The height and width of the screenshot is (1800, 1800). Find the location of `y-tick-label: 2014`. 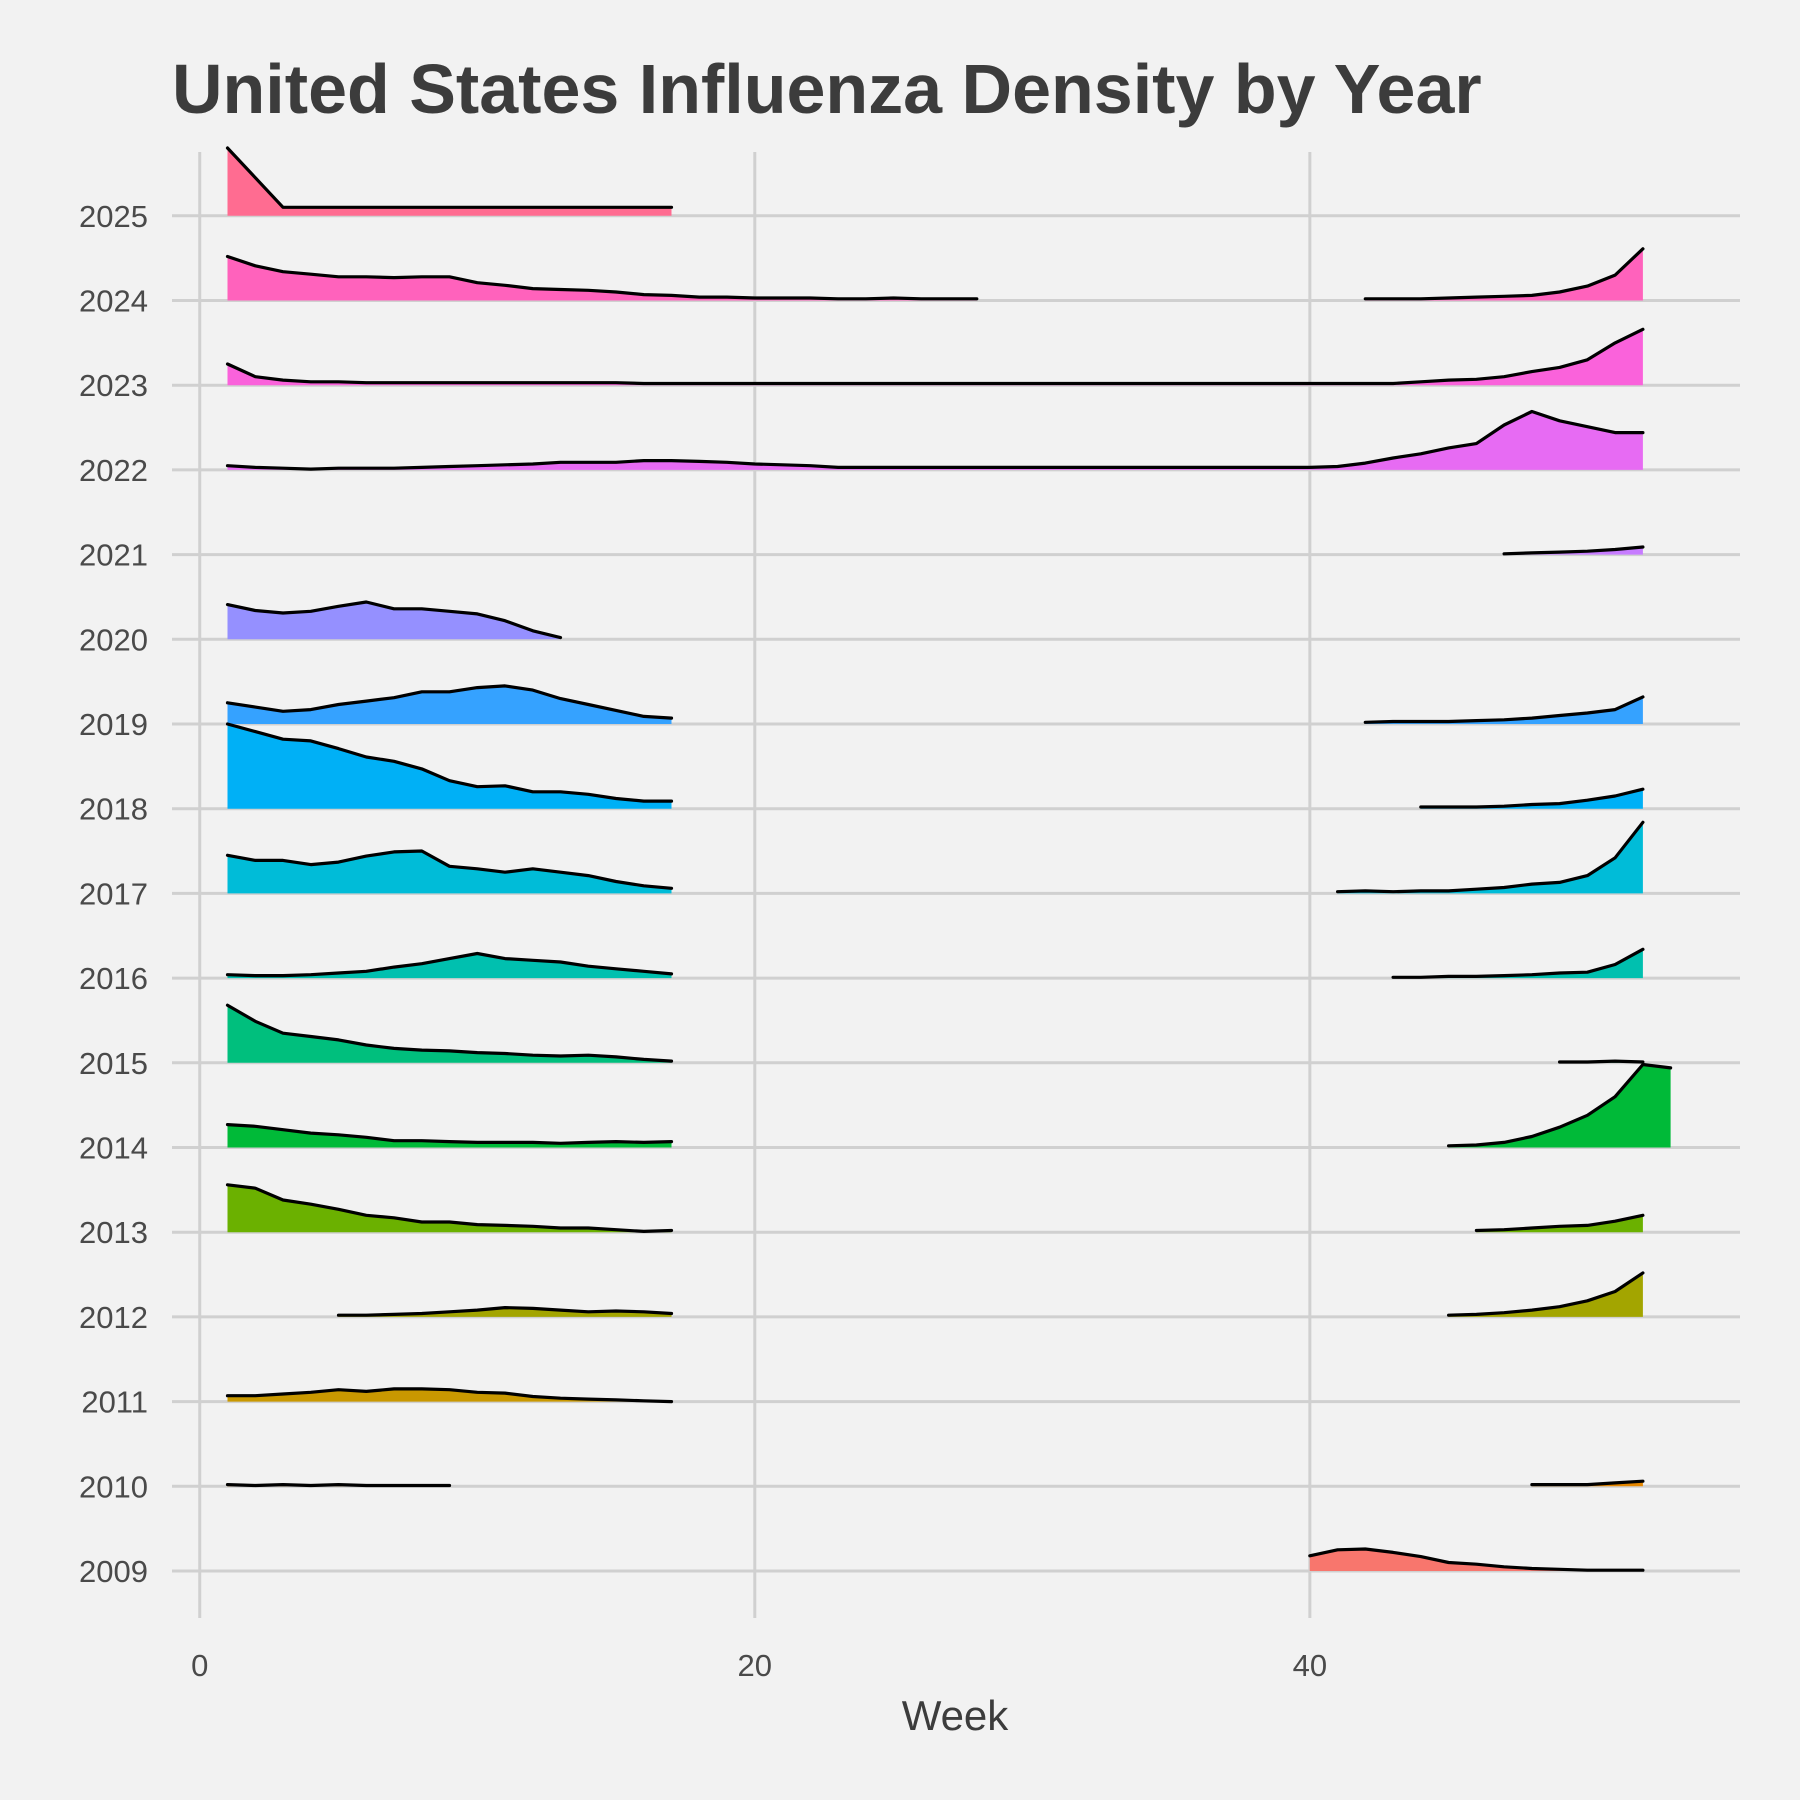

y-tick-label: 2014 is located at coordinates (113, 1148).